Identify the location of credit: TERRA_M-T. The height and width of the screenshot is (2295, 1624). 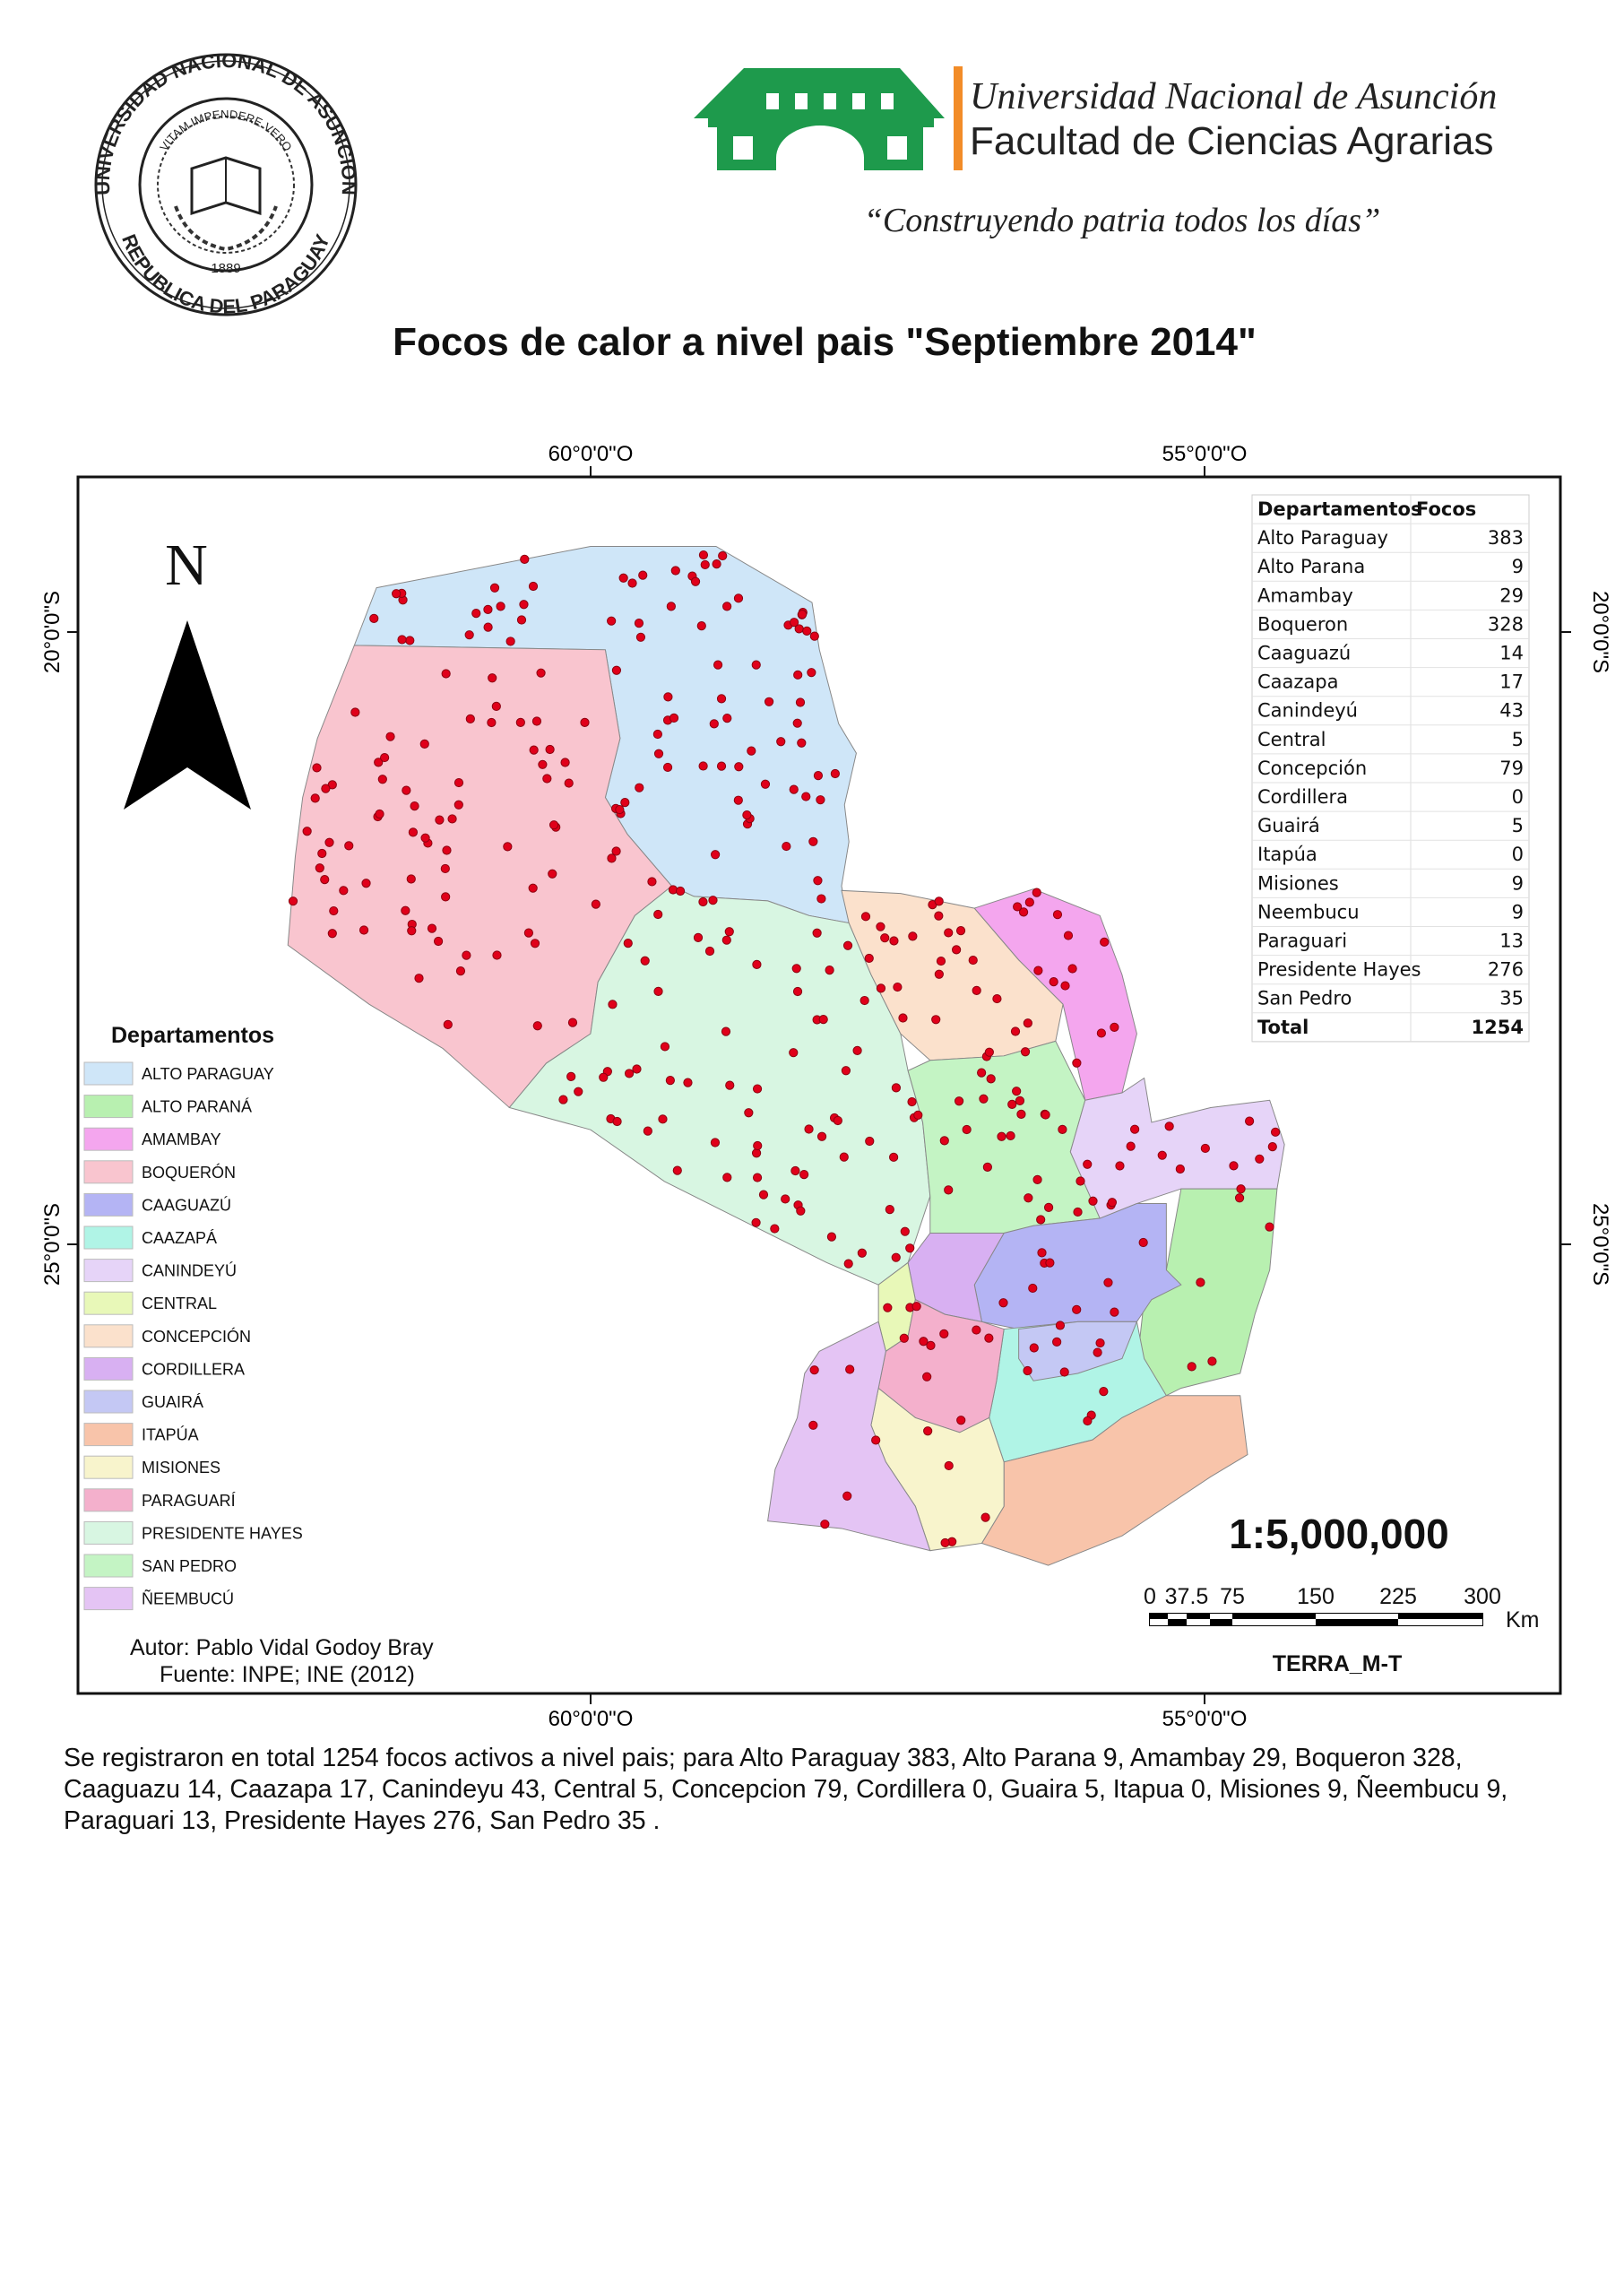
(1337, 1664).